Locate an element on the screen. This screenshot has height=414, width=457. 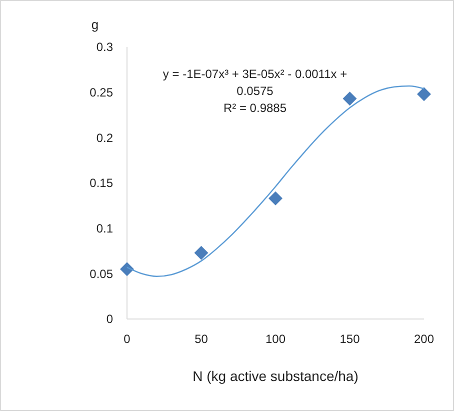
x-tick-label: 0 is located at coordinates (127, 339).